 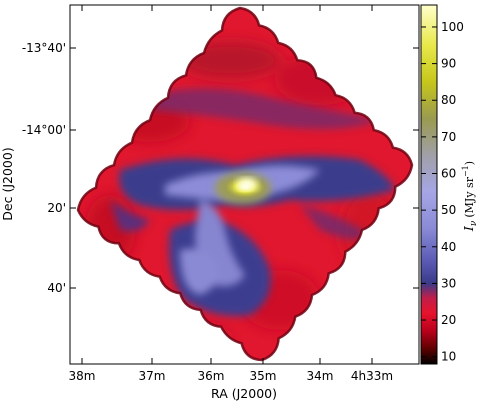 What do you see at coordinates (448, 64) in the screenshot?
I see `colorbar-tick-label: 90` at bounding box center [448, 64].